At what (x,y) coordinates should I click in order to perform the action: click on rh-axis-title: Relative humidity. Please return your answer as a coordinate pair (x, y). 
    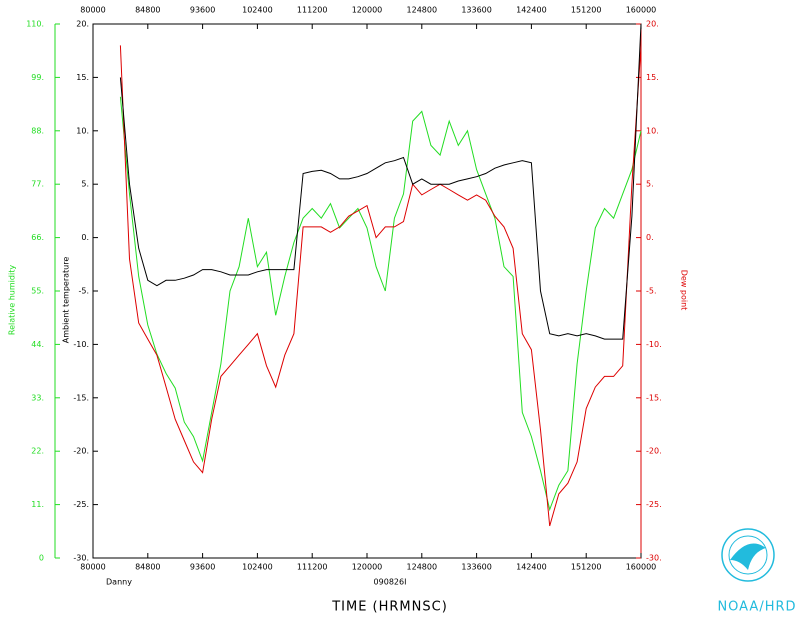
    Looking at the image, I should click on (12, 300).